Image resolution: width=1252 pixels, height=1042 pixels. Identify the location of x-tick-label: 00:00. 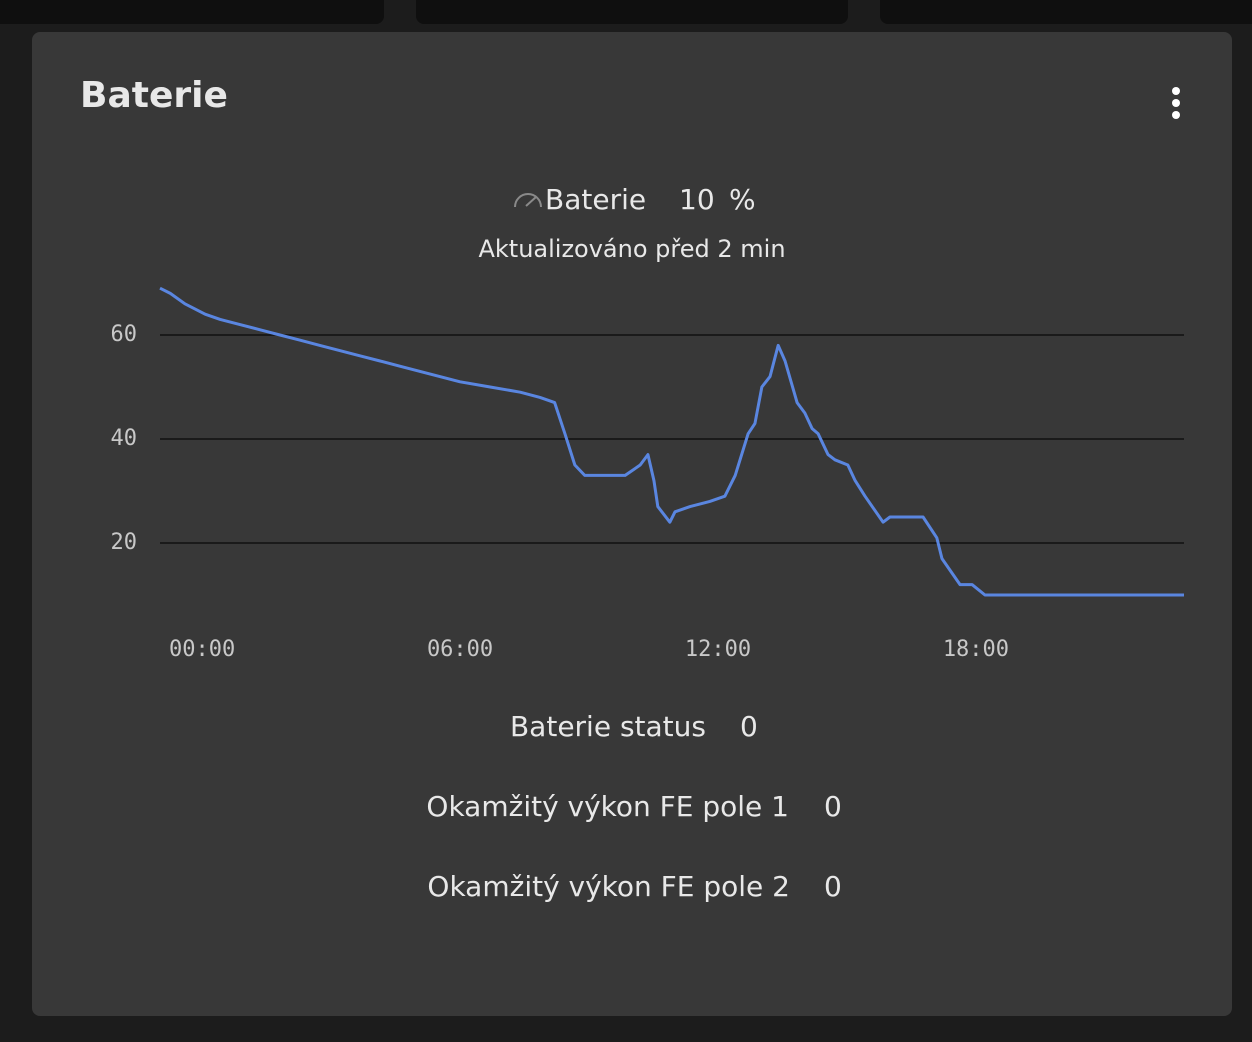
(202, 649).